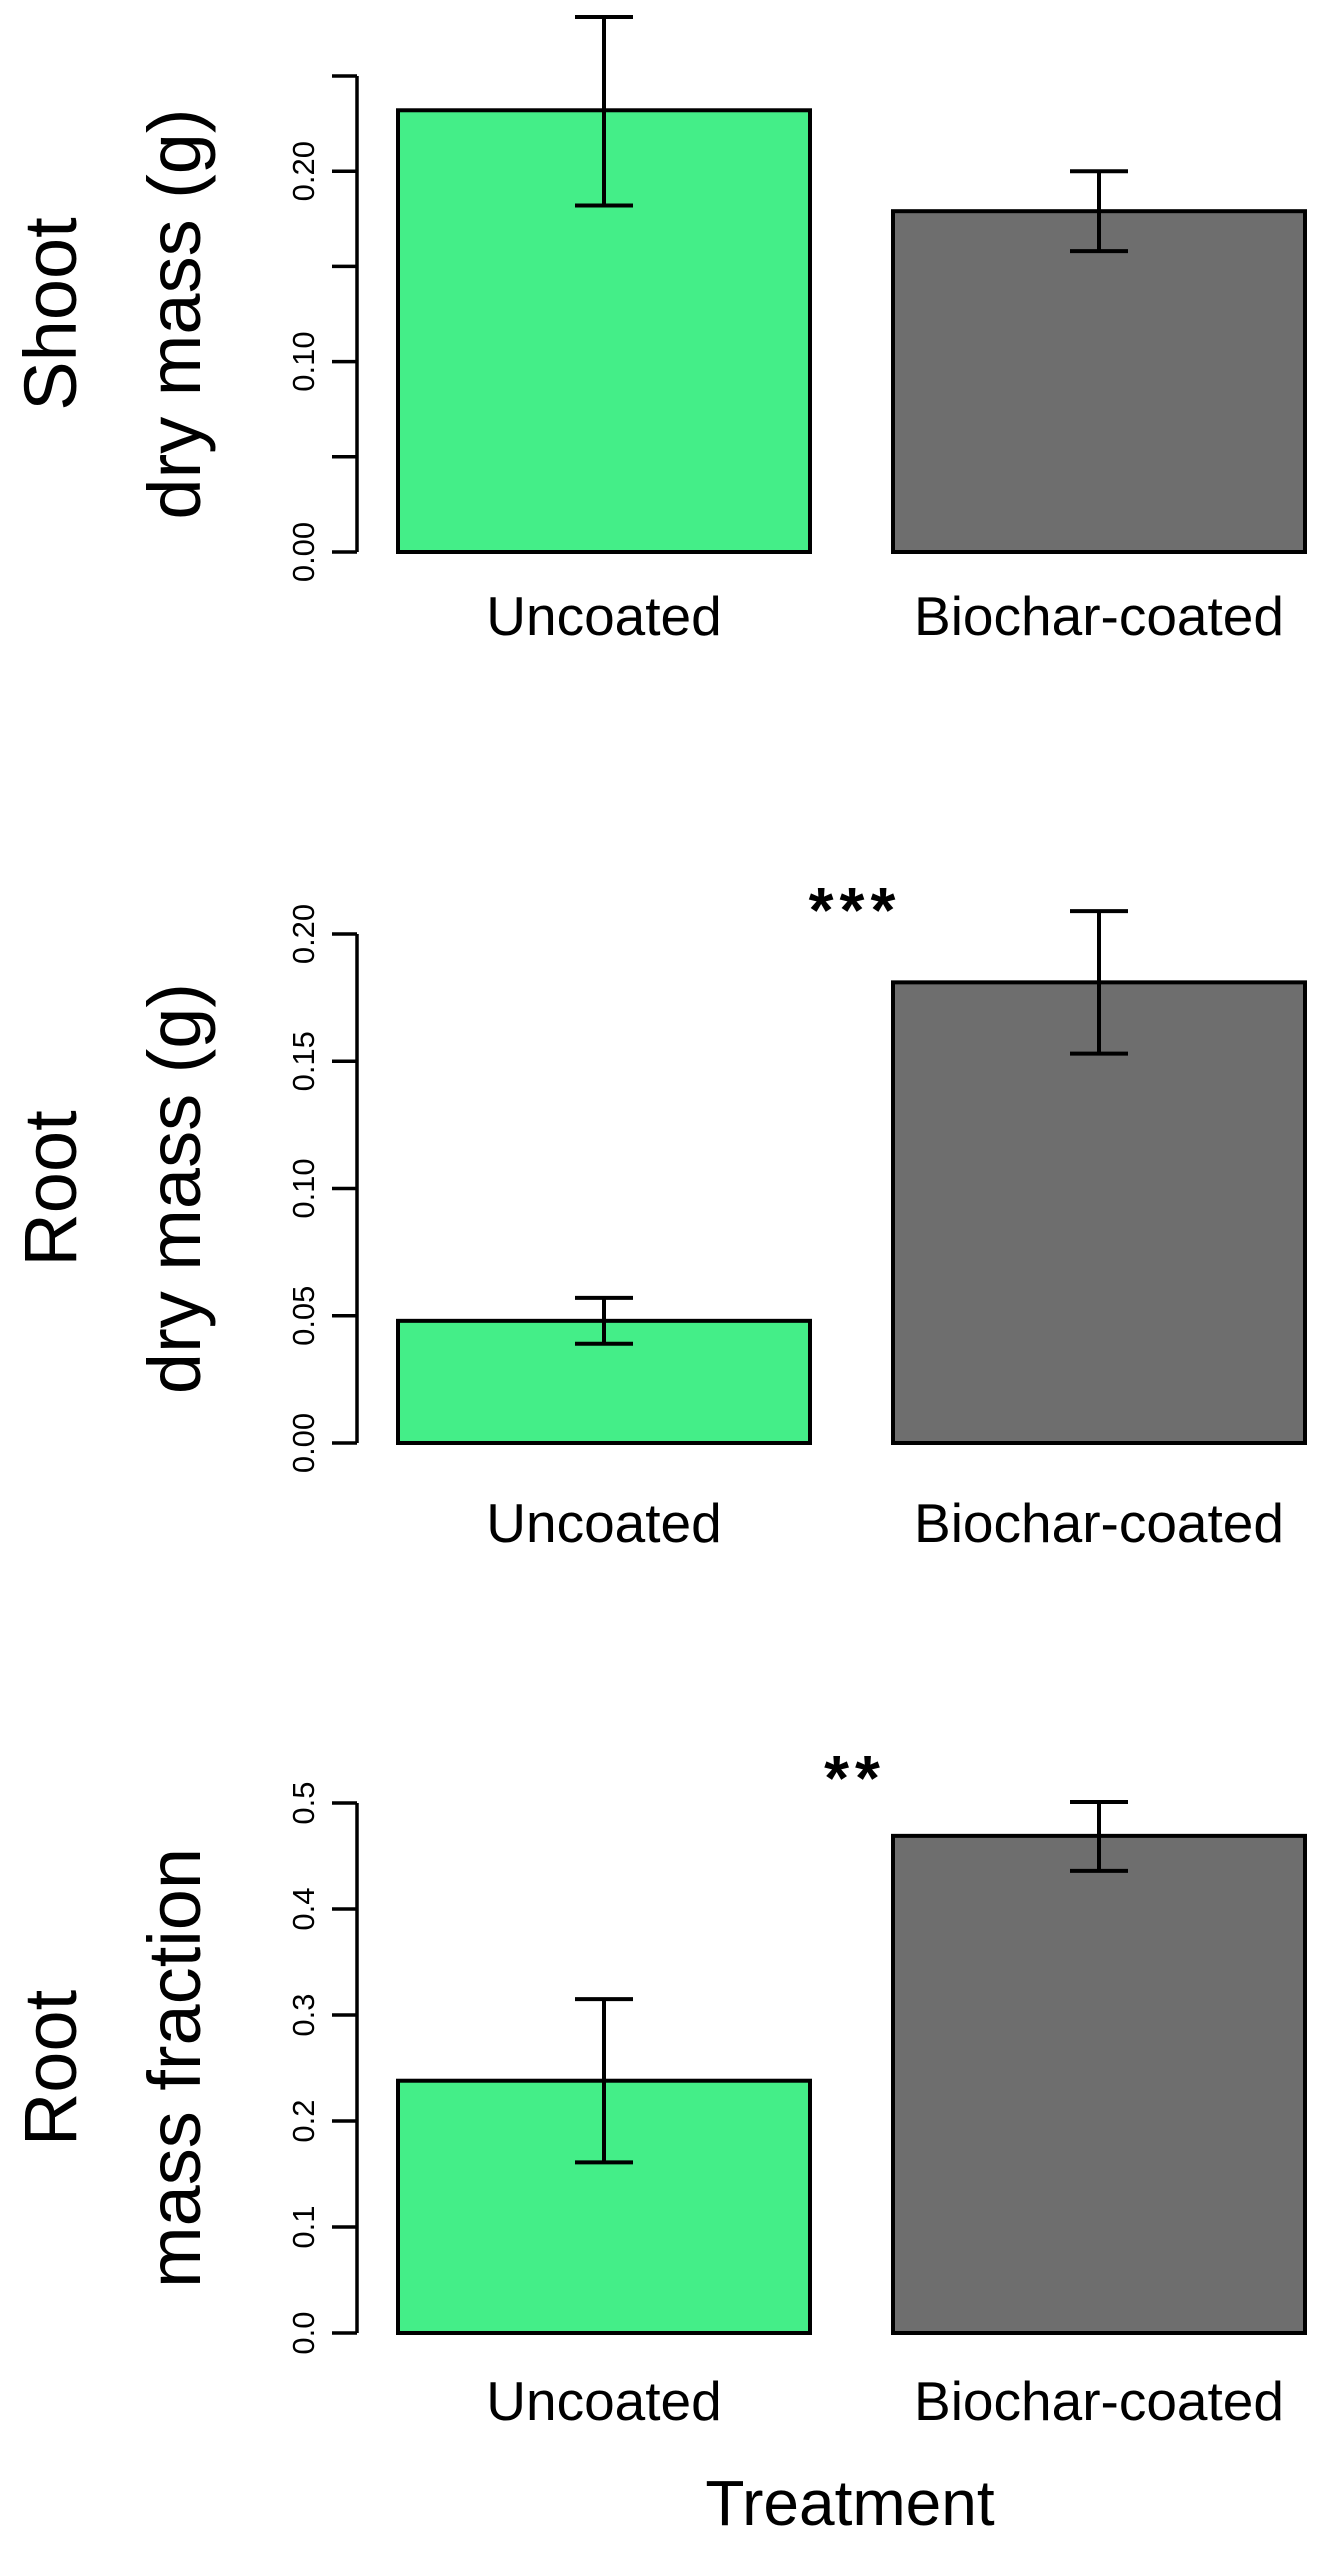 The width and height of the screenshot is (1328, 2550). What do you see at coordinates (303, 2014) in the screenshot?
I see `y-tick-label: 0.3` at bounding box center [303, 2014].